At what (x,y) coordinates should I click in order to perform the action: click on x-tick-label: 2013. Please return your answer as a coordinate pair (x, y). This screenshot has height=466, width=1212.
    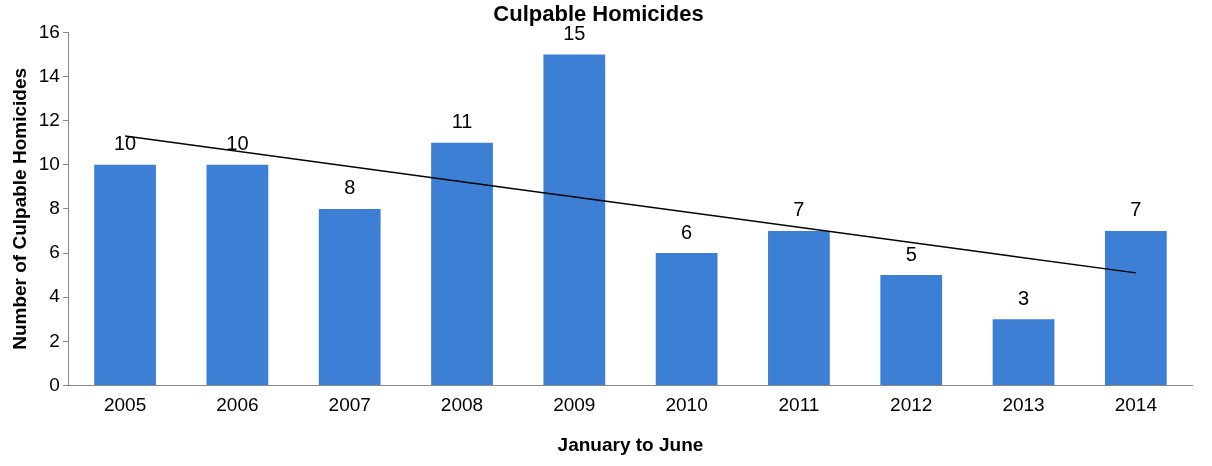
    Looking at the image, I should click on (1023, 405).